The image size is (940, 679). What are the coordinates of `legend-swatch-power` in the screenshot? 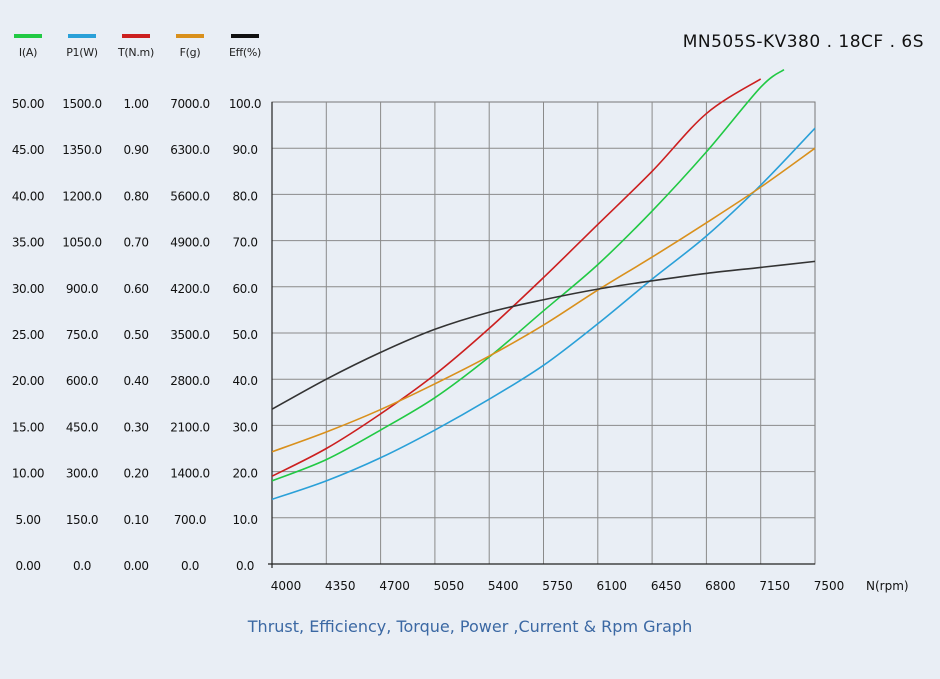 It's located at (82, 36).